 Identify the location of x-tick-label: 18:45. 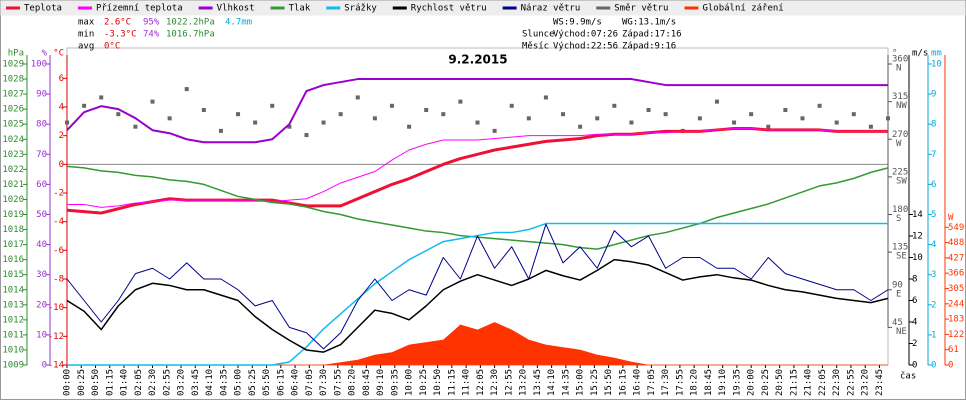
(709, 382).